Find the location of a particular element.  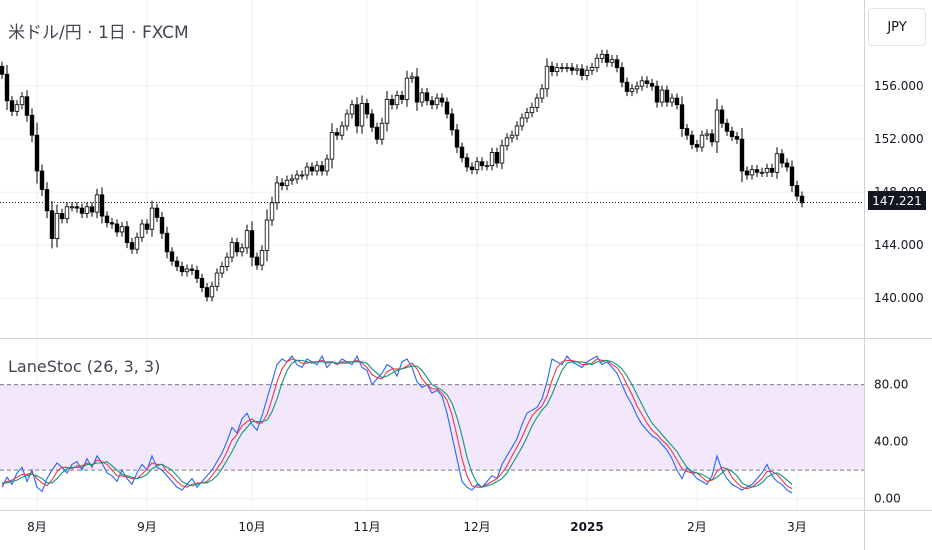

price-tick-label: 144.000 is located at coordinates (899, 245).